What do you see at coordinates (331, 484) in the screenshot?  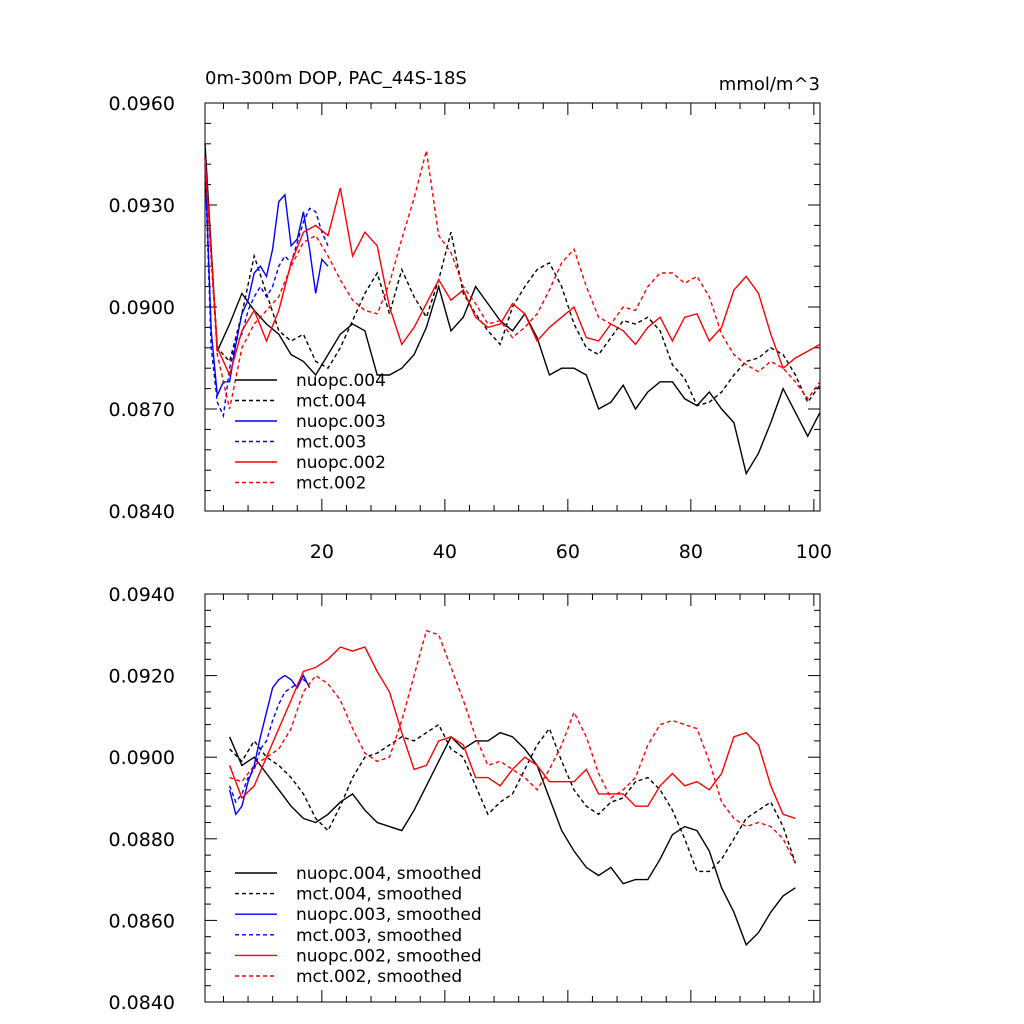 I see `legend-label: mct.002` at bounding box center [331, 484].